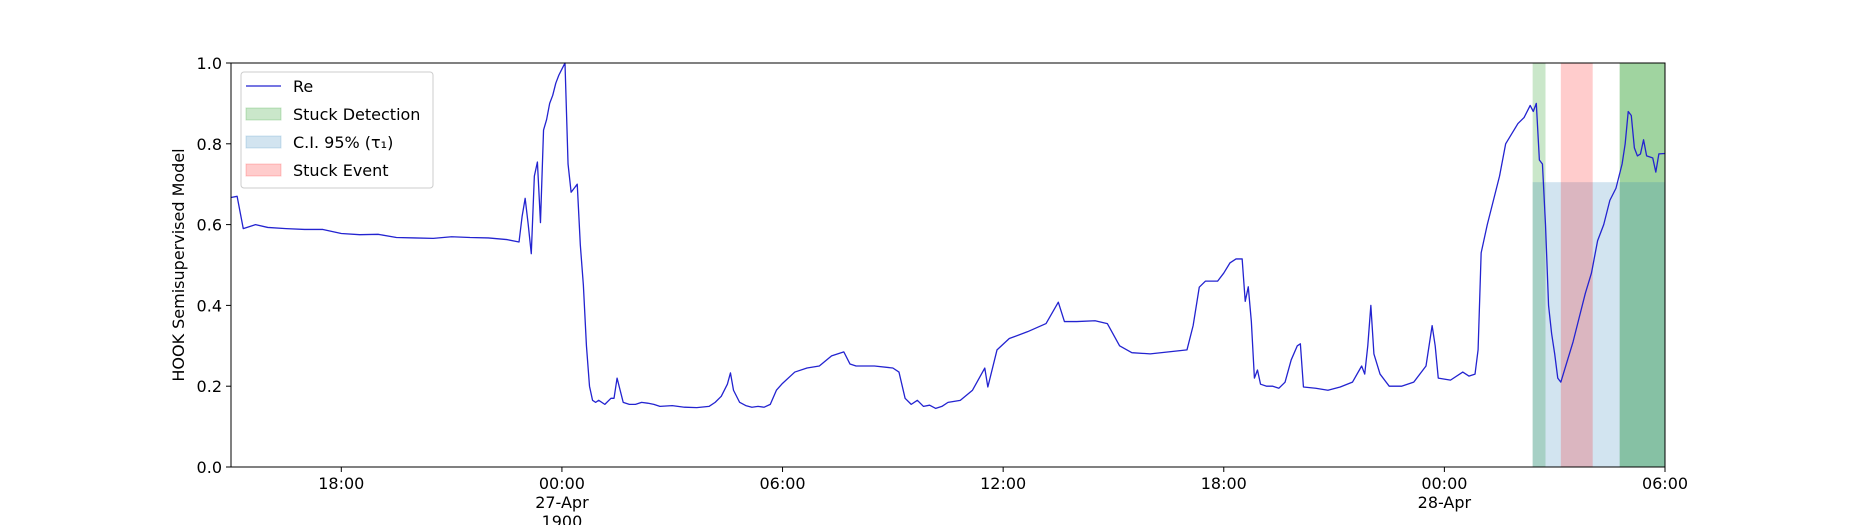 The height and width of the screenshot is (525, 1850). Describe the element at coordinates (562, 499) in the screenshot. I see `x-tick-label: 00:00 27-Apr 1900` at that location.